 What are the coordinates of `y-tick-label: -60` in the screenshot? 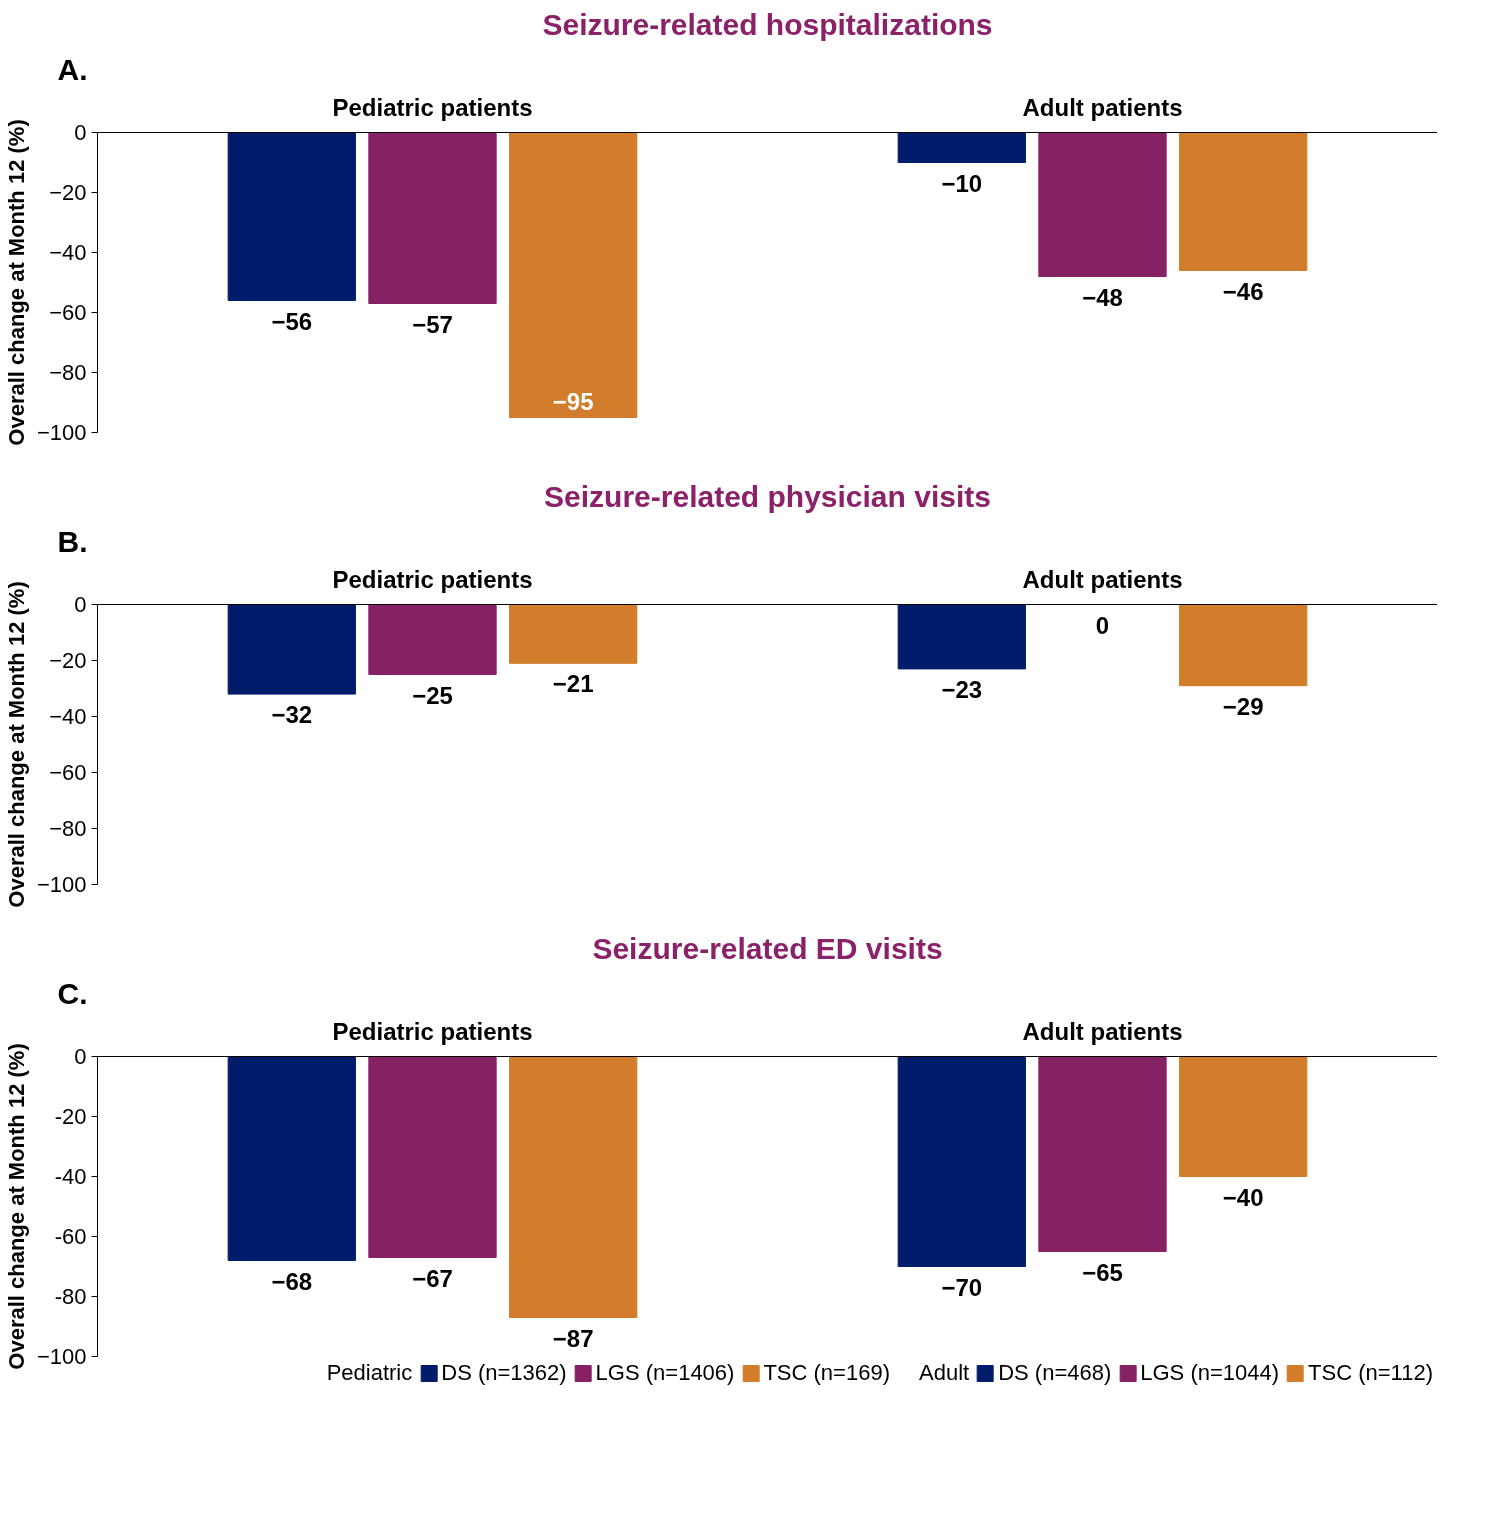 It's located at (70, 1236).